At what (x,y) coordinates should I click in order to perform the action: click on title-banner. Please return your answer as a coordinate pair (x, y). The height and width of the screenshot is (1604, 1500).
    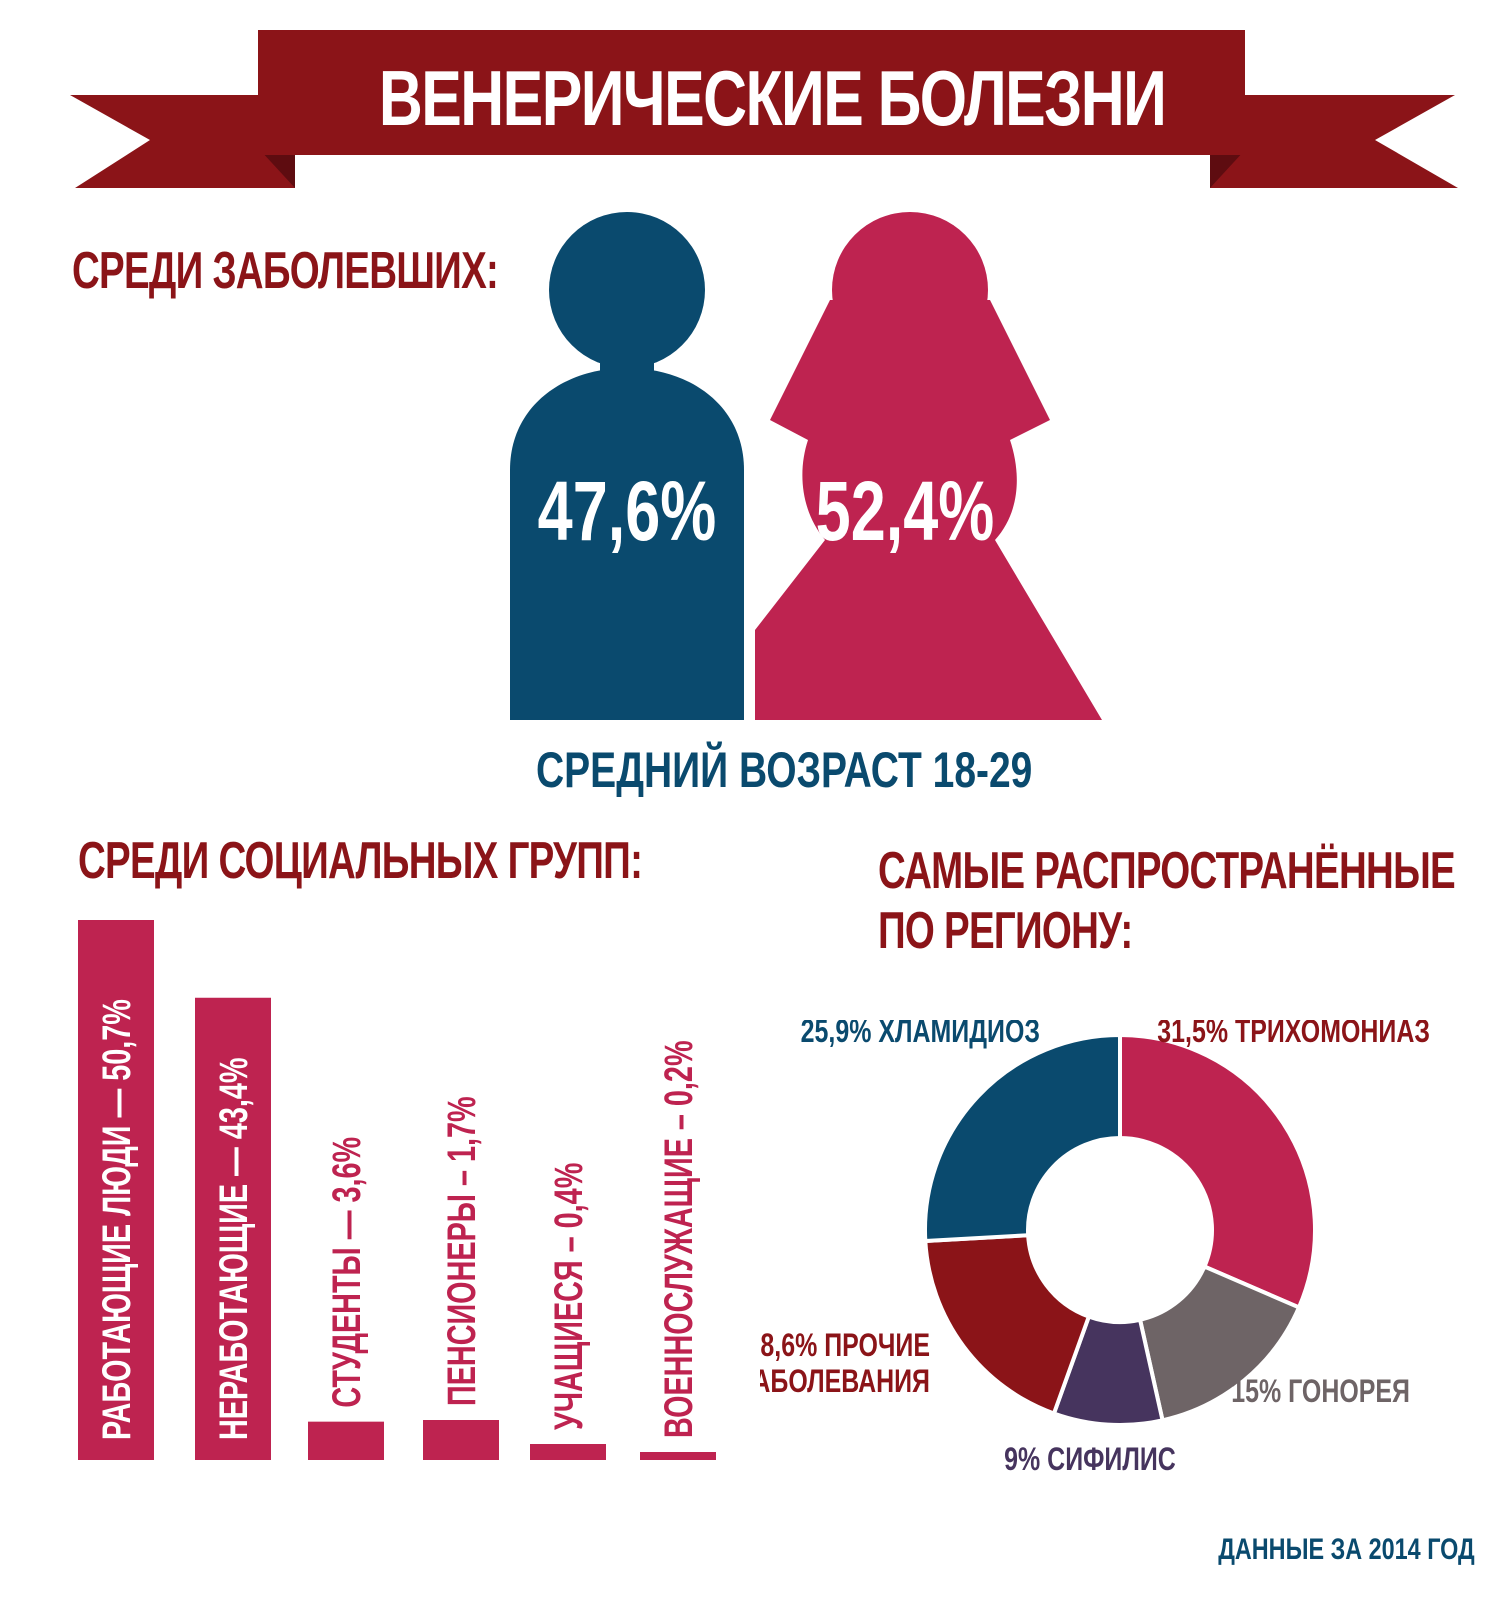
    Looking at the image, I should click on (764, 109).